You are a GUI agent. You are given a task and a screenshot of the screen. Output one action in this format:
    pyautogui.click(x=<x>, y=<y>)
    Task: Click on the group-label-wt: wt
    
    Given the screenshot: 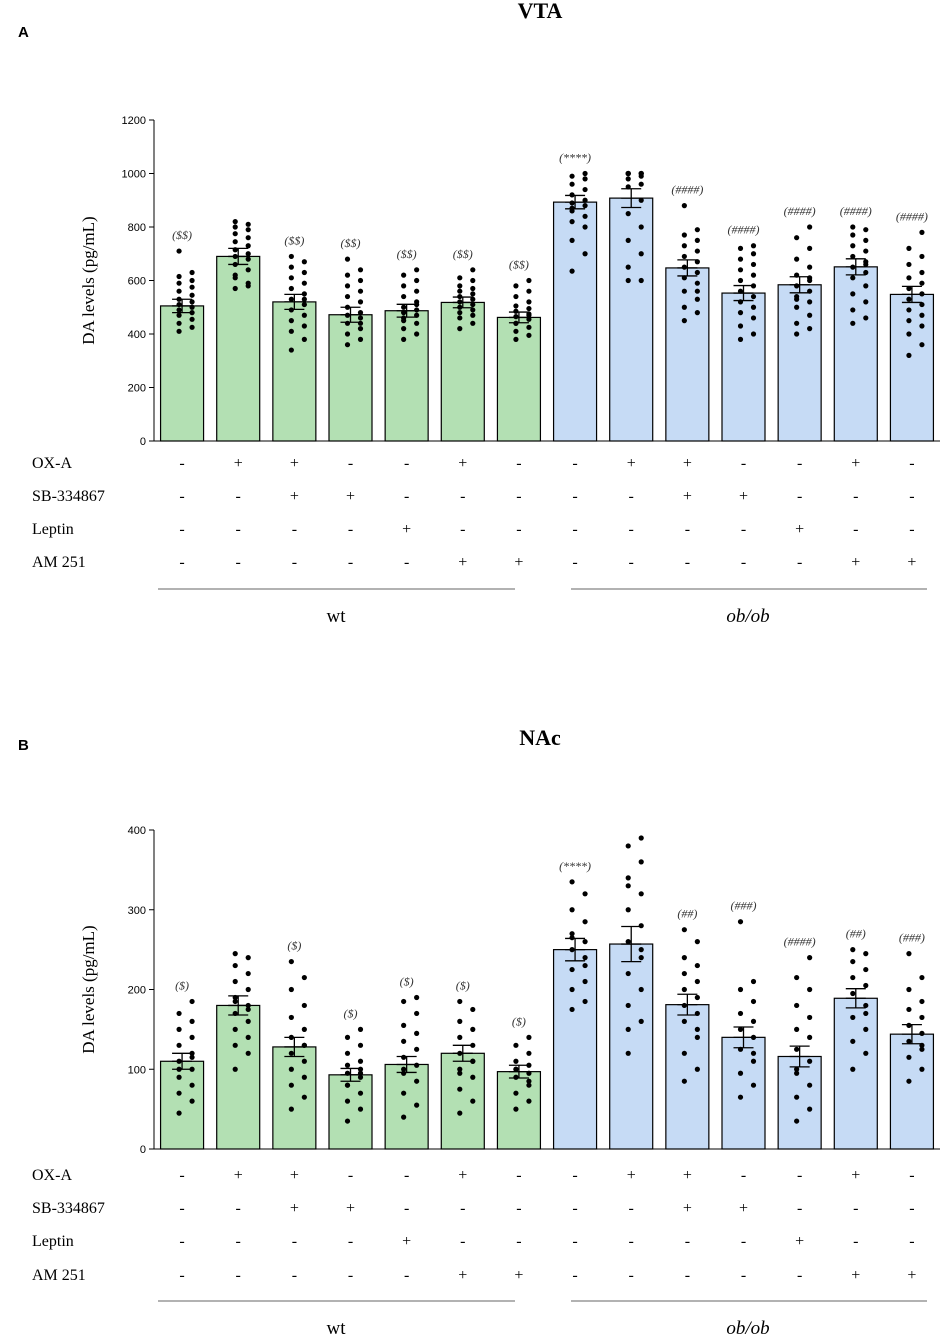 What is the action you would take?
    pyautogui.click(x=337, y=616)
    